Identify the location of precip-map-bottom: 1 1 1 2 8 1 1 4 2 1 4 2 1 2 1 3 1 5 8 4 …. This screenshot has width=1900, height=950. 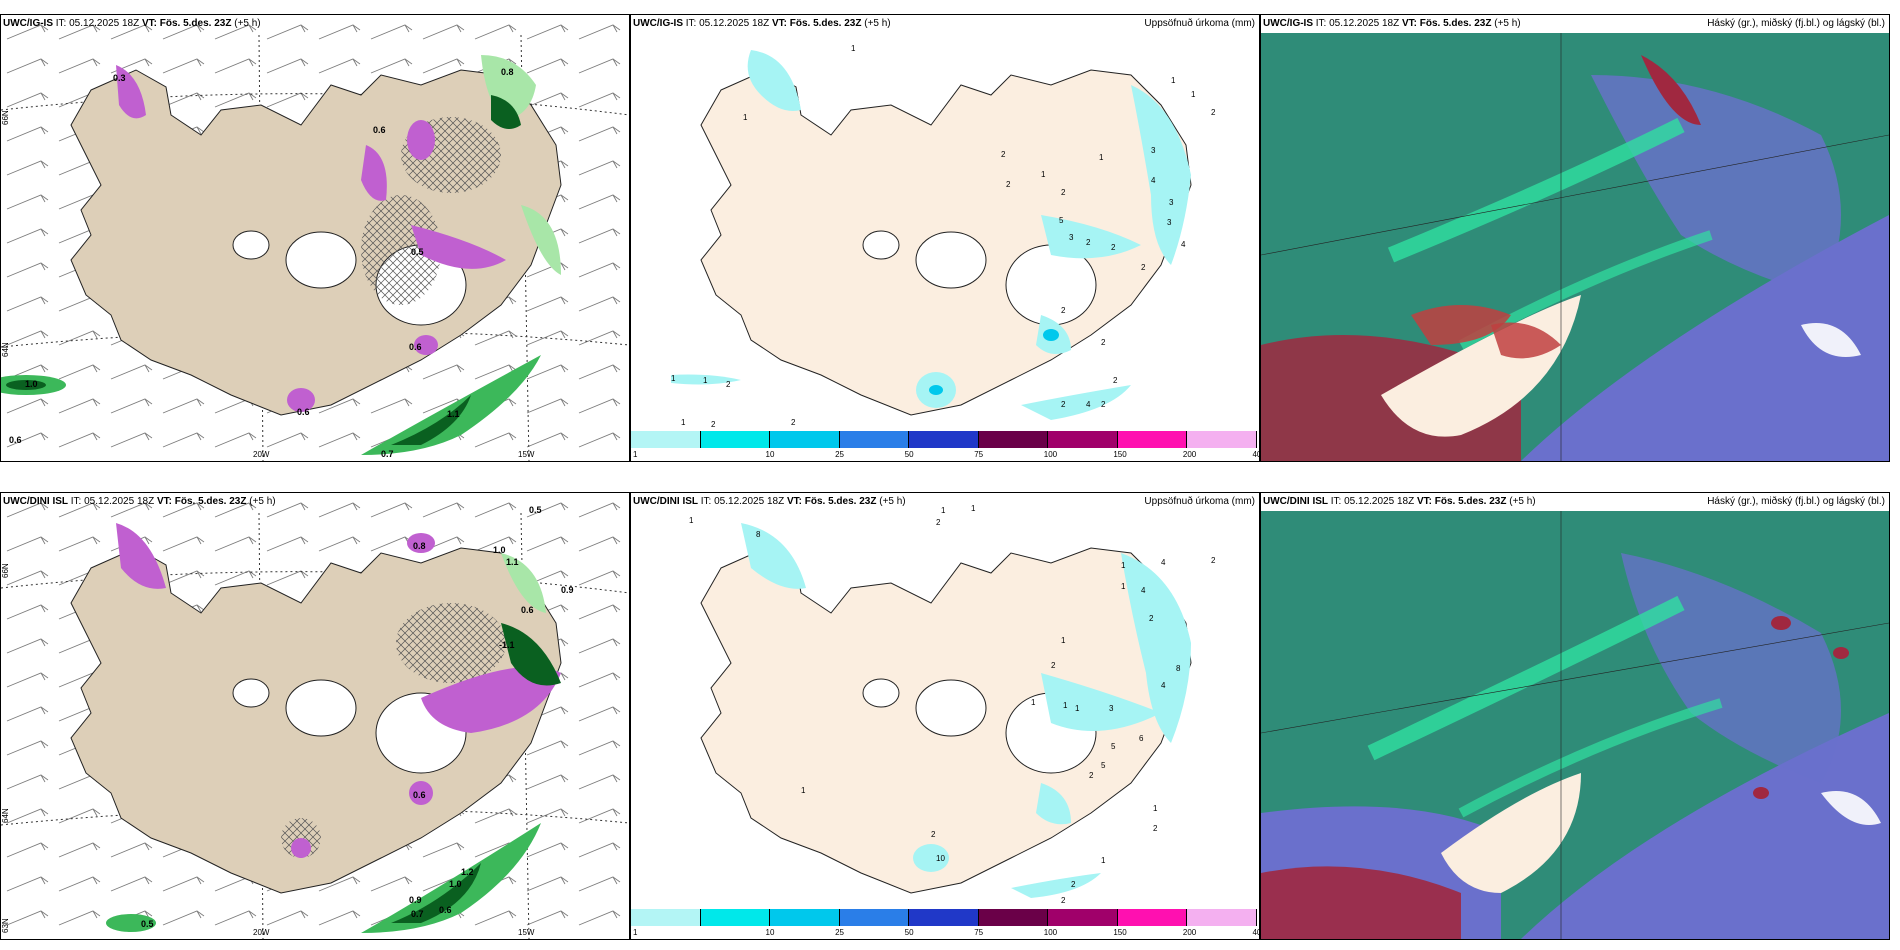
(952, 704).